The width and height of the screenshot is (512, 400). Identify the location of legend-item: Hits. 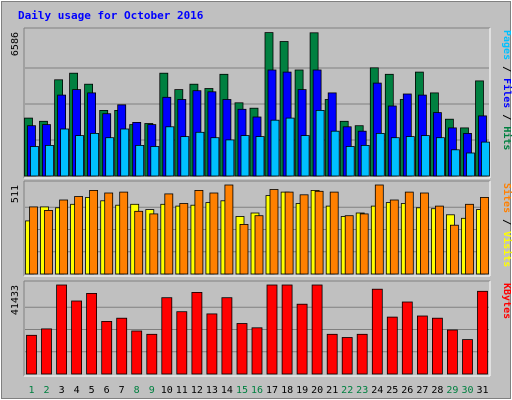
(506, 138).